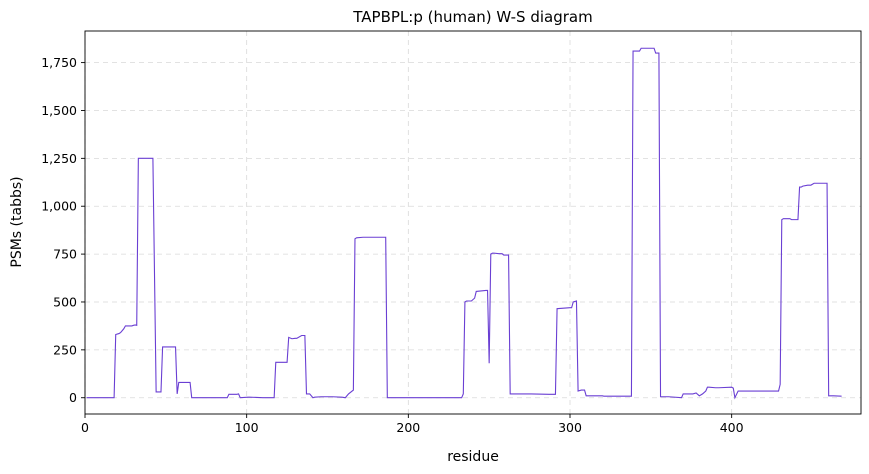 The width and height of the screenshot is (869, 474). I want to click on x-tick-label: 100, so click(247, 427).